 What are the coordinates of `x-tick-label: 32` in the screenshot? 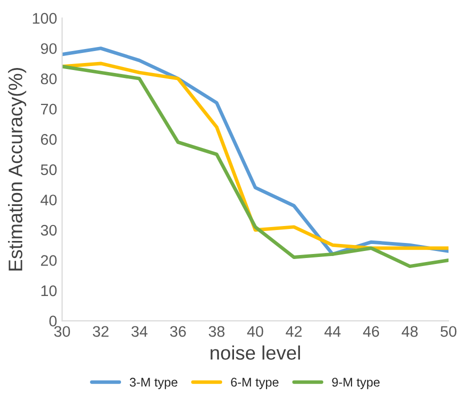 It's located at (100, 331).